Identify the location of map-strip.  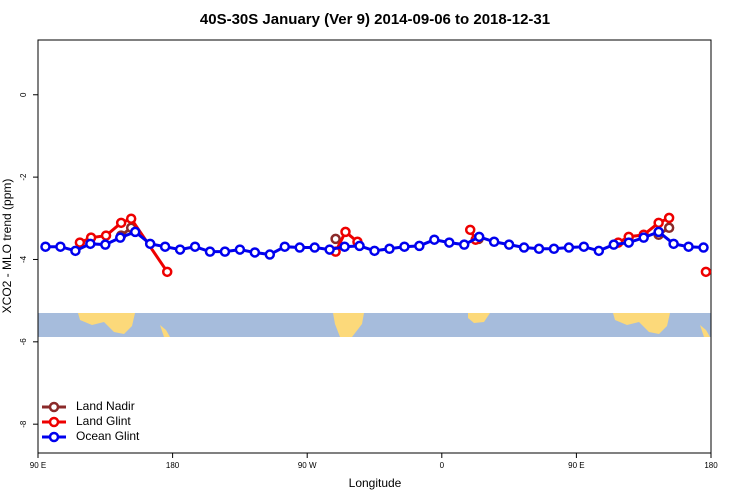
(374, 325).